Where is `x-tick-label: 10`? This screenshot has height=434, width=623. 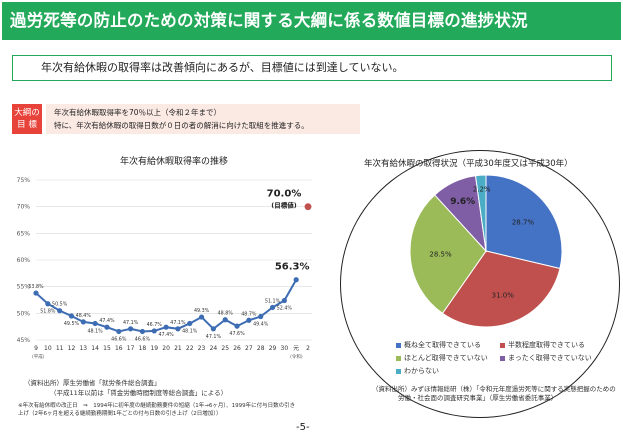
x-tick-label: 10 is located at coordinates (48, 348).